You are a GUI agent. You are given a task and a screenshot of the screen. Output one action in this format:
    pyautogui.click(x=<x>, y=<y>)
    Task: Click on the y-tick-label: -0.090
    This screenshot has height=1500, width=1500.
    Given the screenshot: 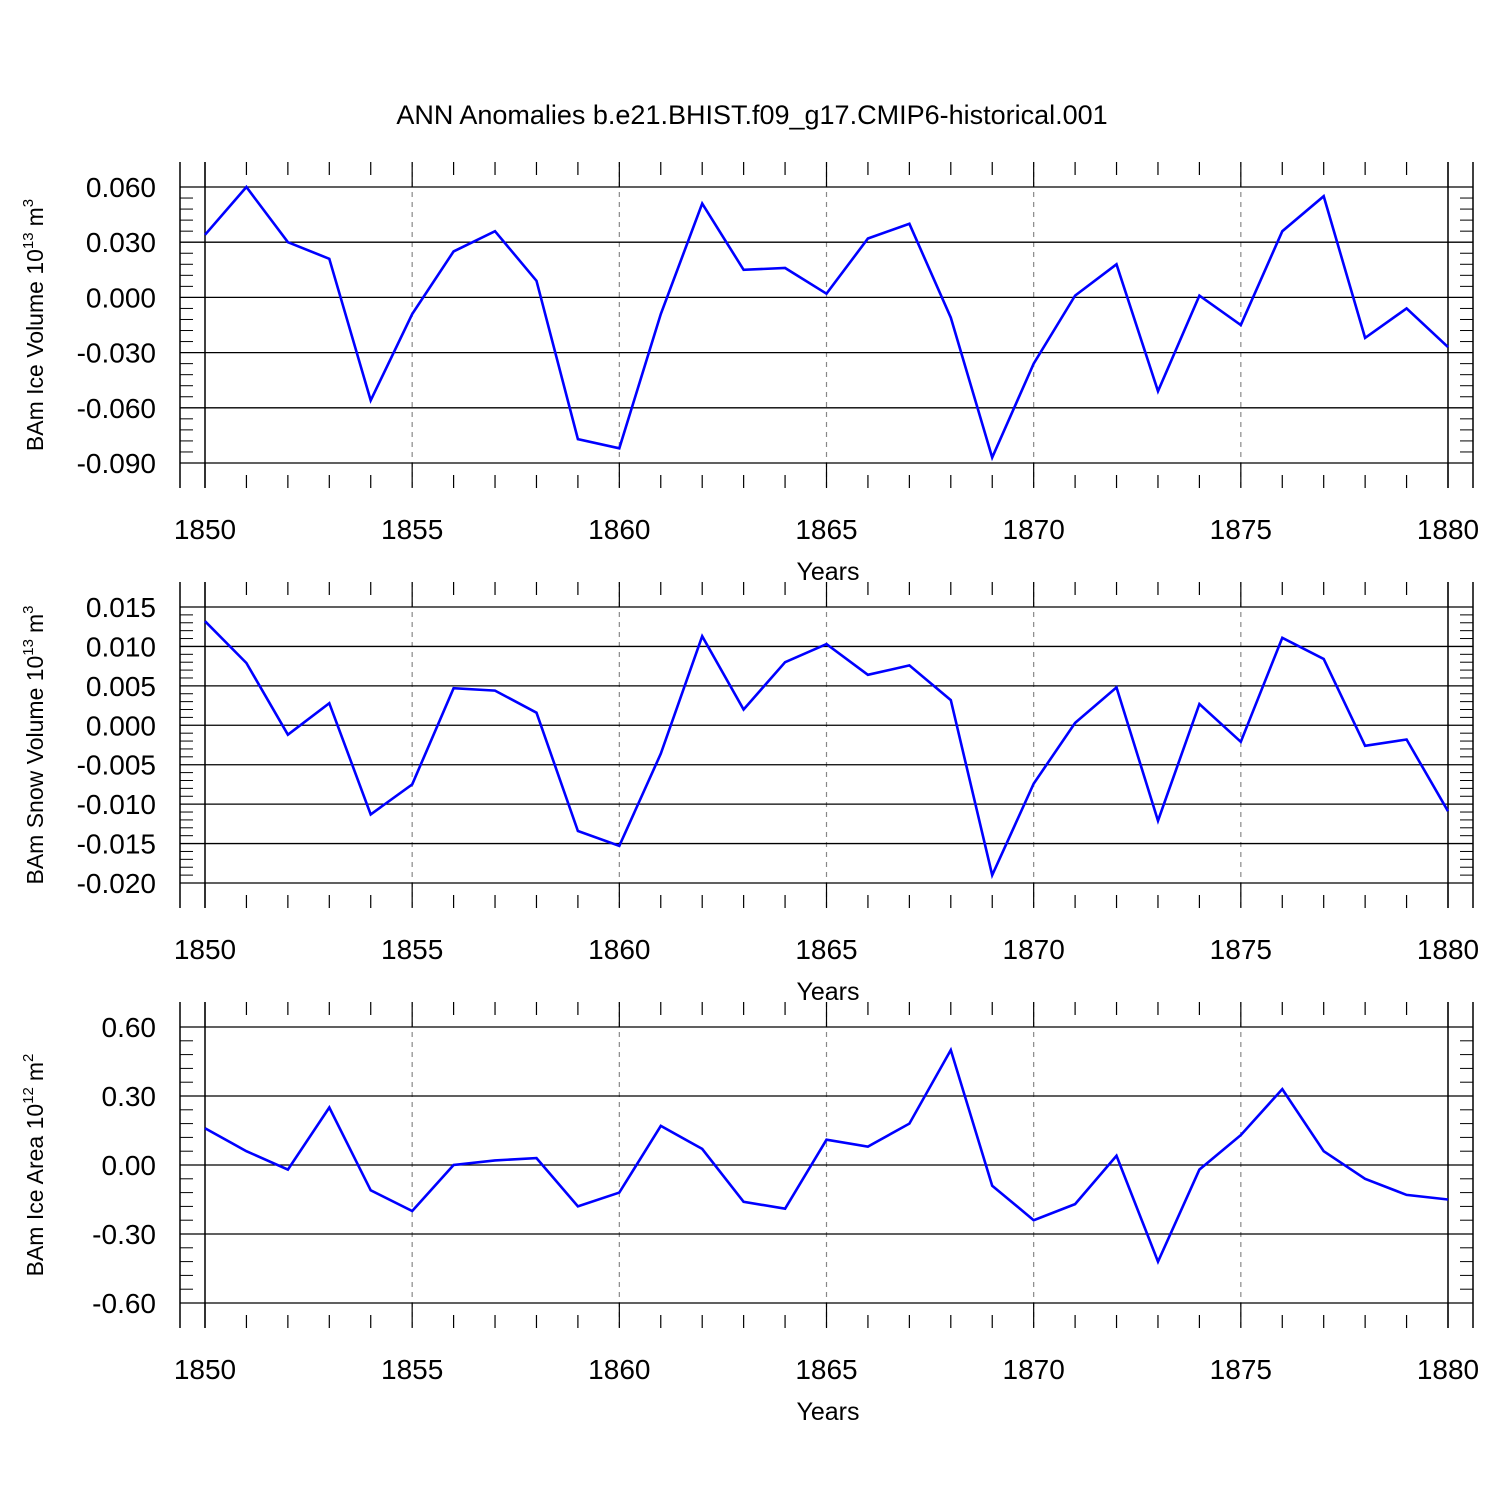 What is the action you would take?
    pyautogui.click(x=116, y=463)
    